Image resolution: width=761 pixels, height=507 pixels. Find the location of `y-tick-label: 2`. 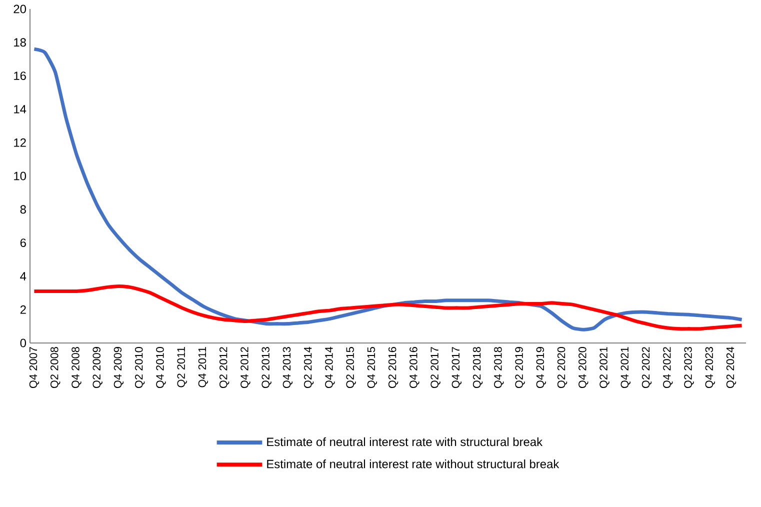

y-tick-label: 2 is located at coordinates (23, 309).